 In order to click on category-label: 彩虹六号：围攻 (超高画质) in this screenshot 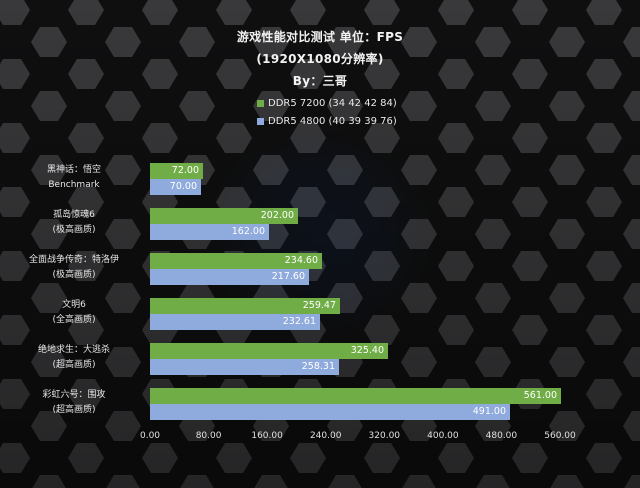, I will do `click(74, 402)`.